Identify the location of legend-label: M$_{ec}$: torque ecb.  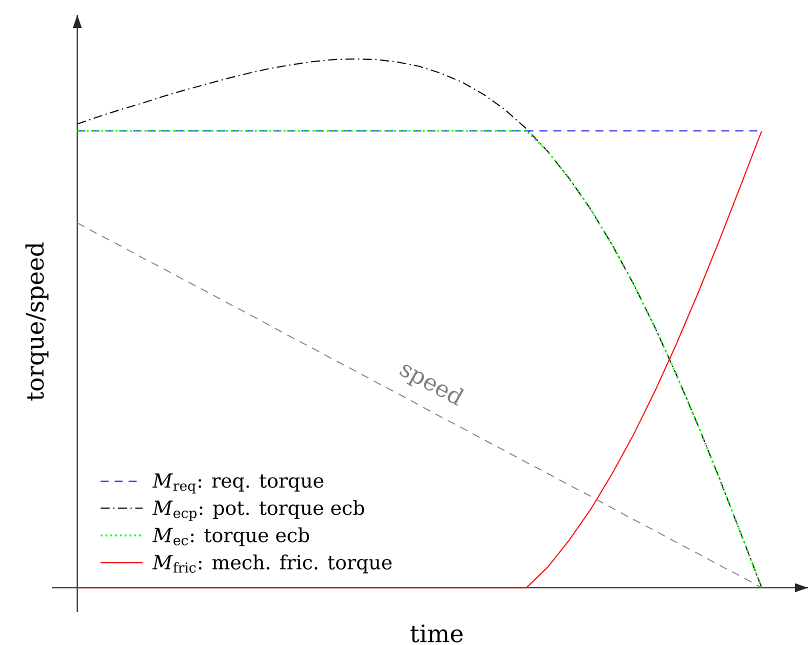
(231, 536).